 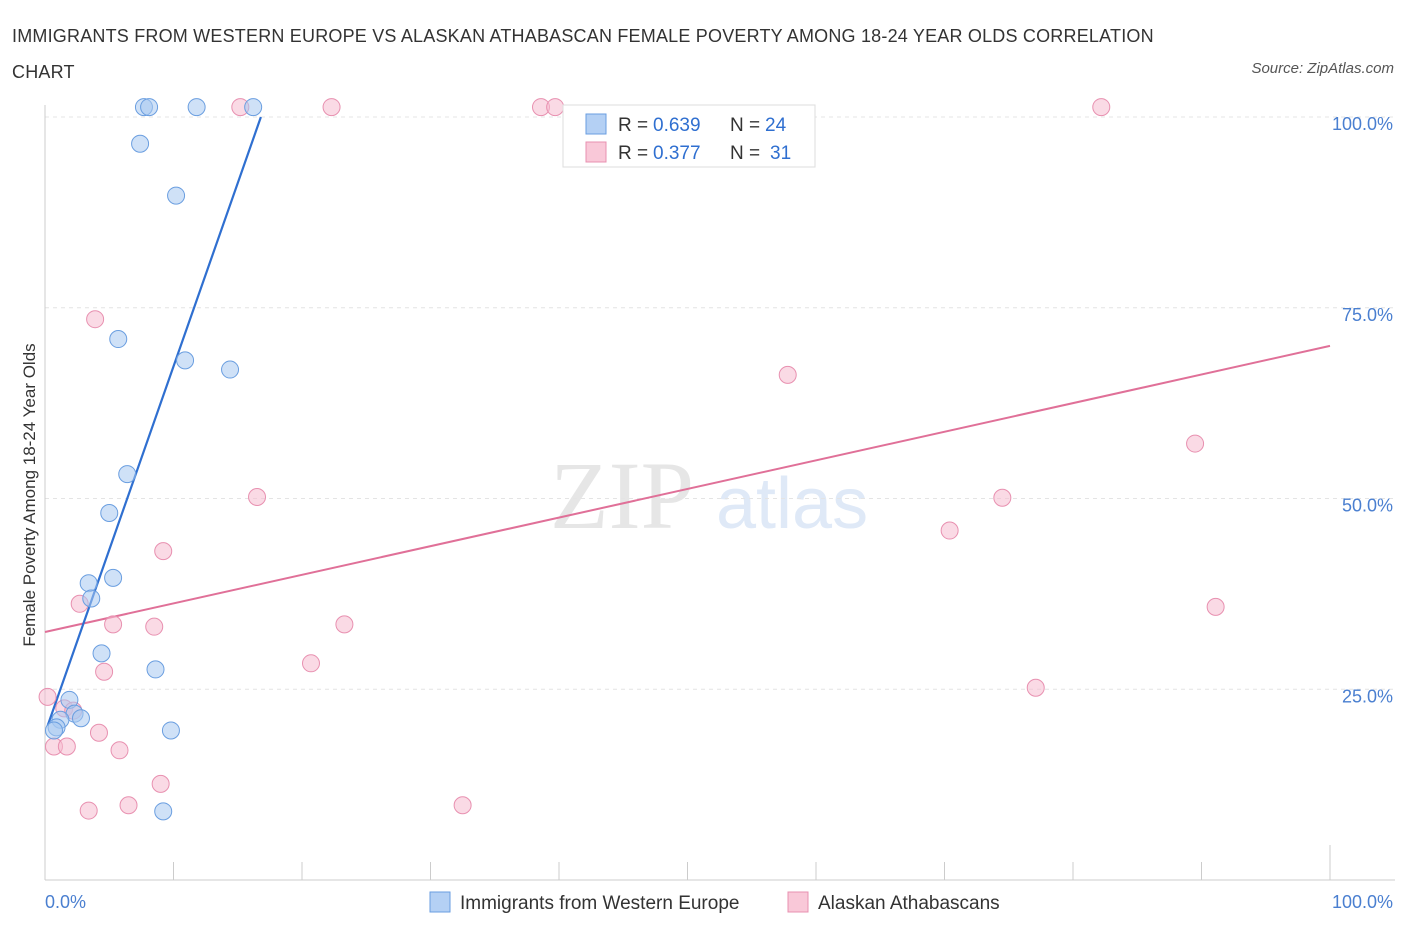 What do you see at coordinates (776, 125) in the screenshot?
I see `legend-n-value-1: 24` at bounding box center [776, 125].